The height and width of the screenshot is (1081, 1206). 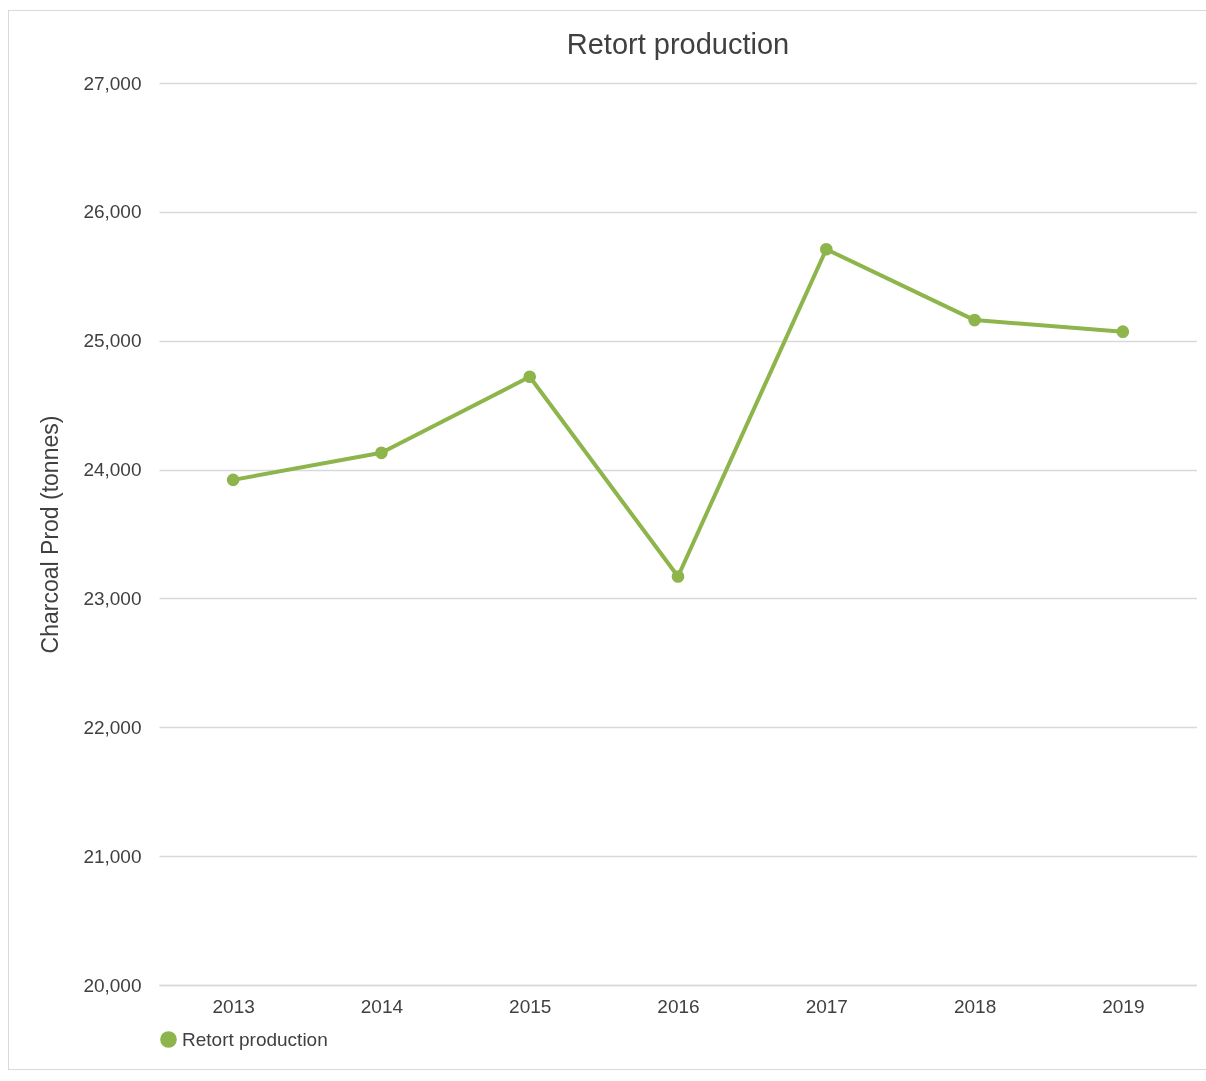 I want to click on y-tick-label: 27,000, so click(x=112, y=83).